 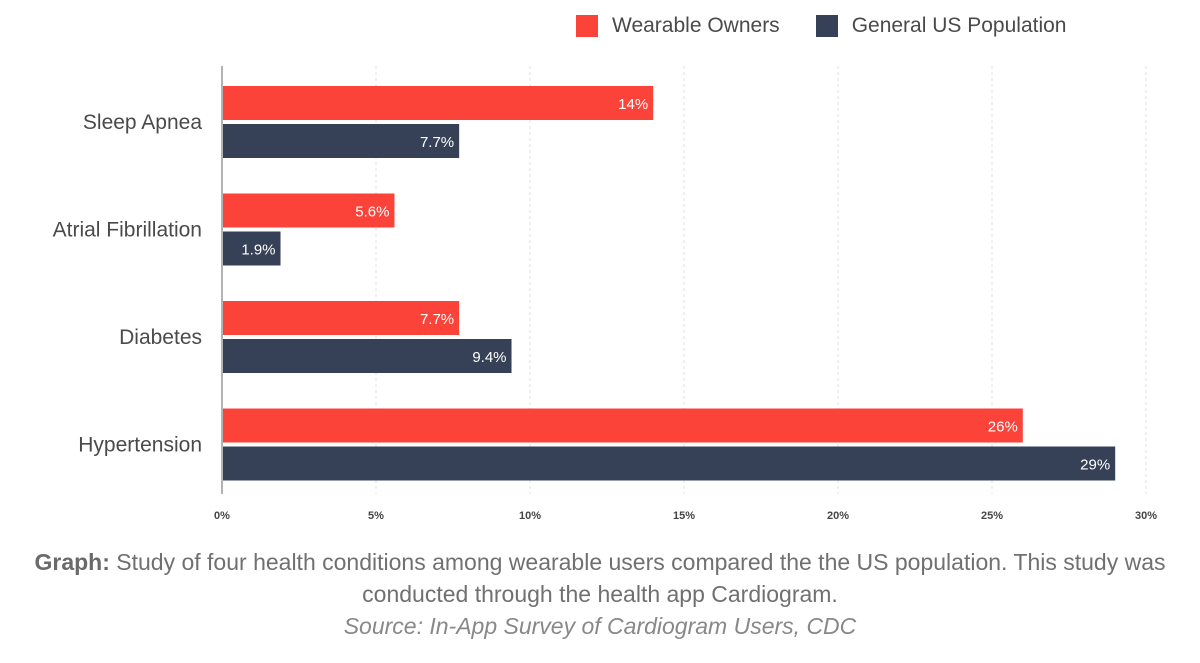 I want to click on legend: Wearable Owners General US Population, so click(x=839, y=26).